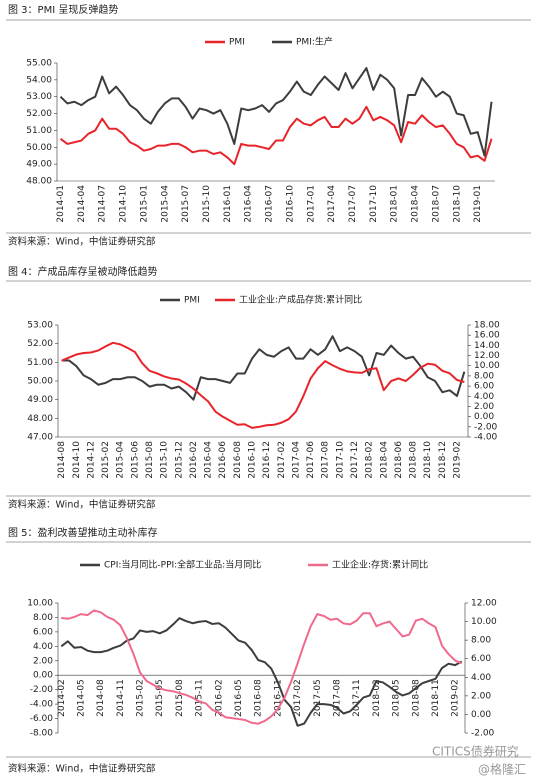 Image resolution: width=537 pixels, height=779 pixels. What do you see at coordinates (121, 460) in the screenshot?
I see `x-tick-label: 2015-04` at bounding box center [121, 460].